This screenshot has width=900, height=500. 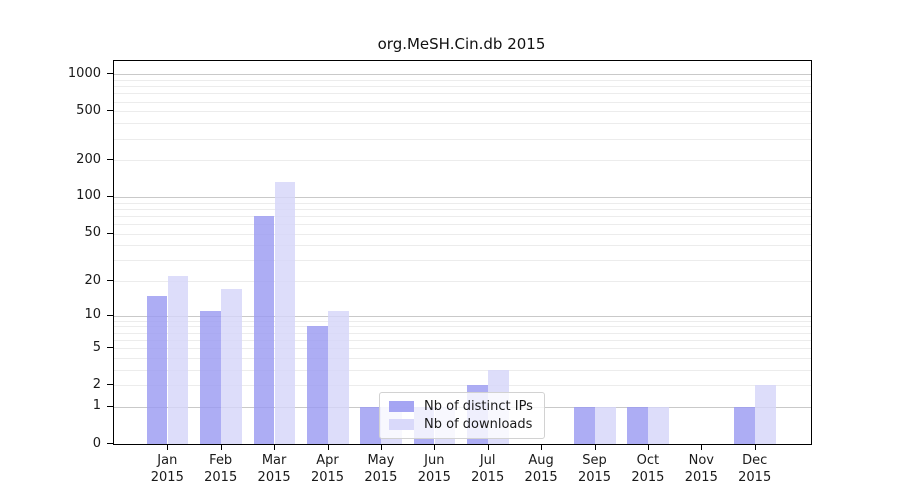 What do you see at coordinates (701, 460) in the screenshot?
I see `x-tick-month: Nov` at bounding box center [701, 460].